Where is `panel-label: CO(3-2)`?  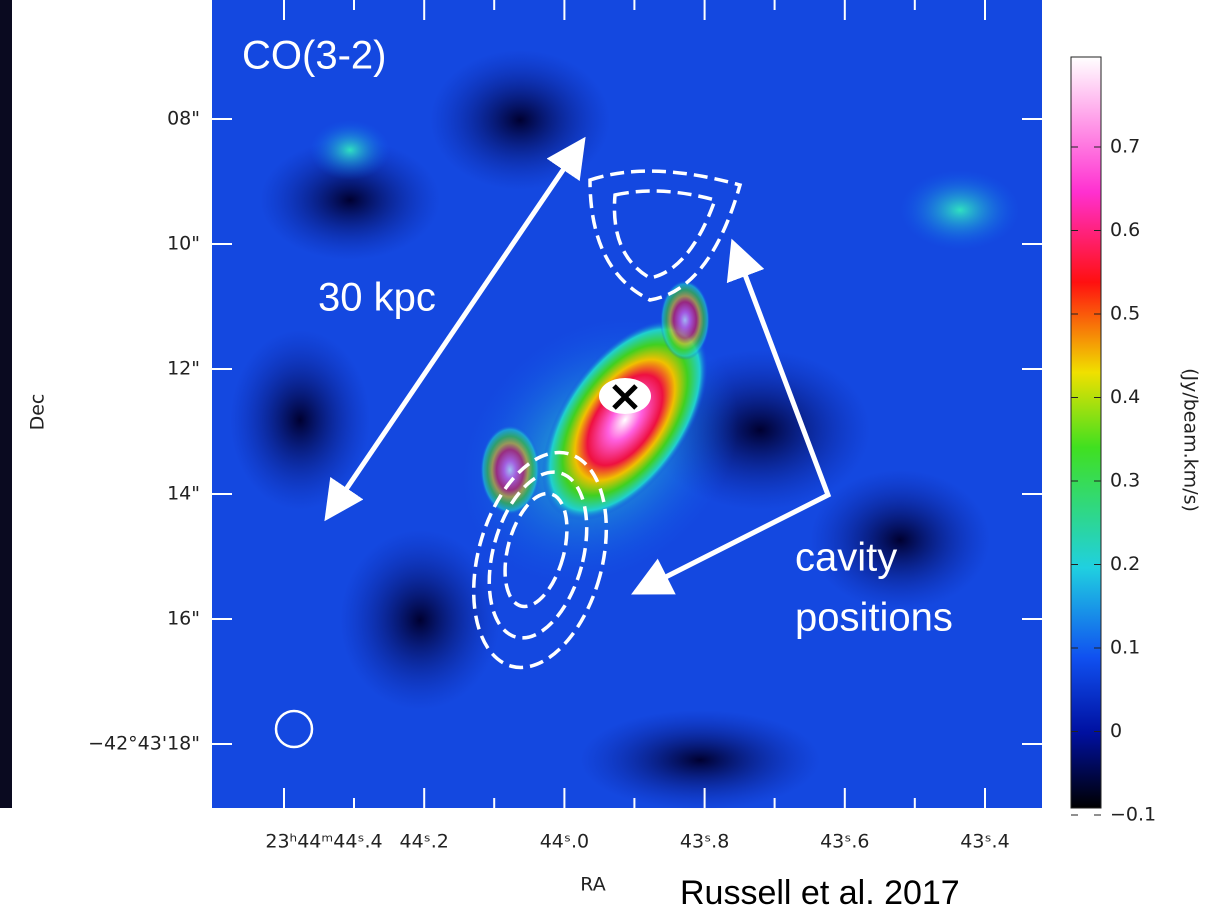
panel-label: CO(3-2) is located at coordinates (314, 56).